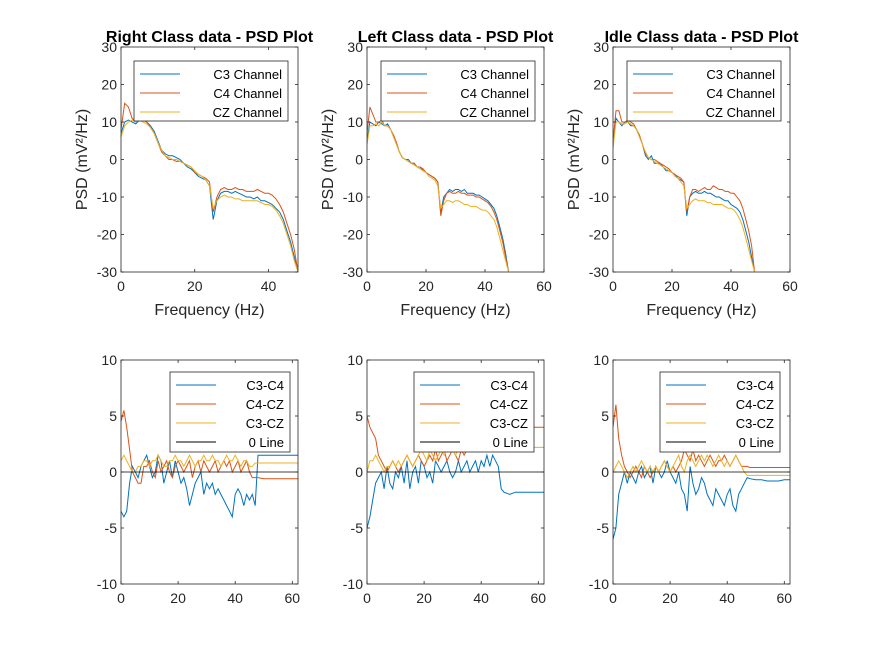 The image size is (875, 656). I want to click on chart-title: Right Class data - PSD Plot, so click(210, 37).